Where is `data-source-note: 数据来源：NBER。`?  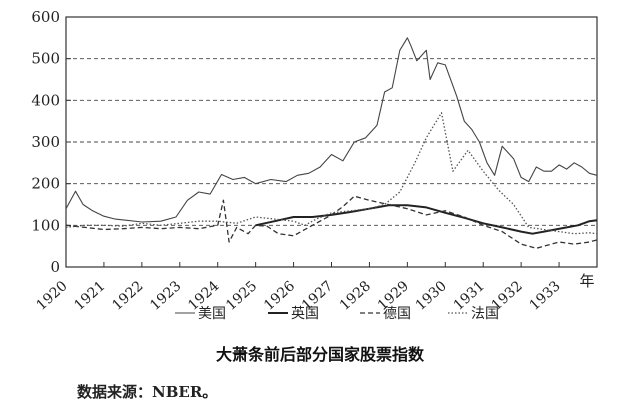 data-source-note: 数据来源：NBER。 is located at coordinates (147, 392).